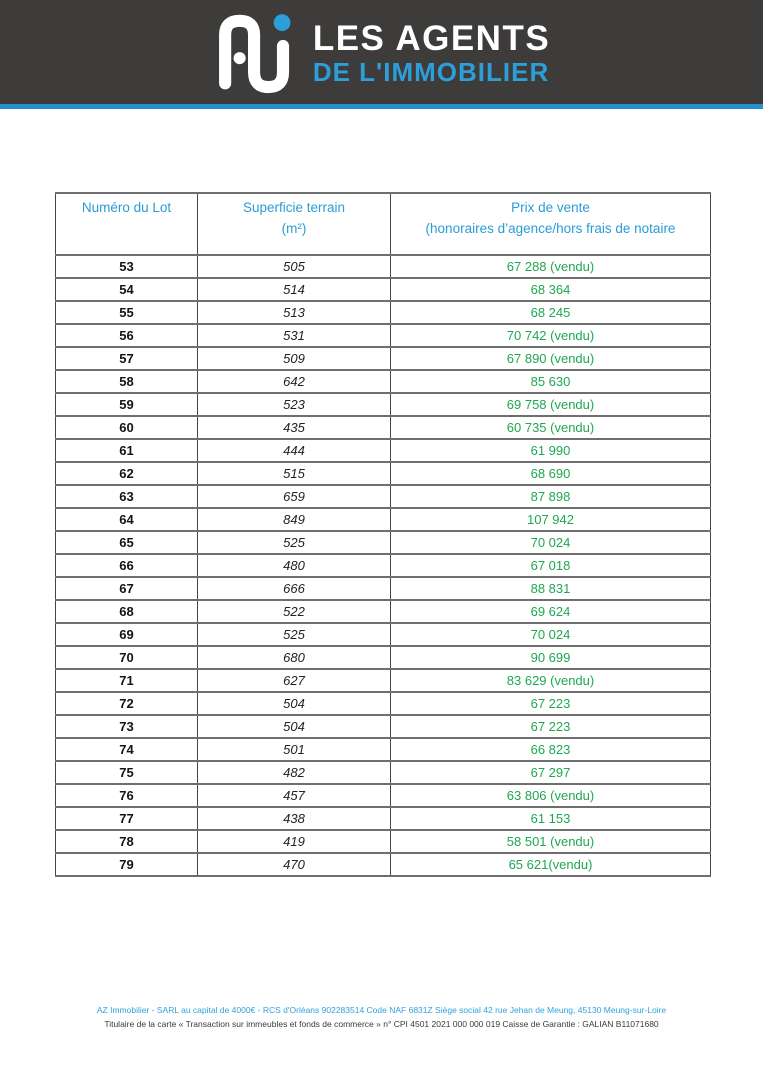  What do you see at coordinates (126, 611) in the screenshot?
I see `lot-number-cell: 68` at bounding box center [126, 611].